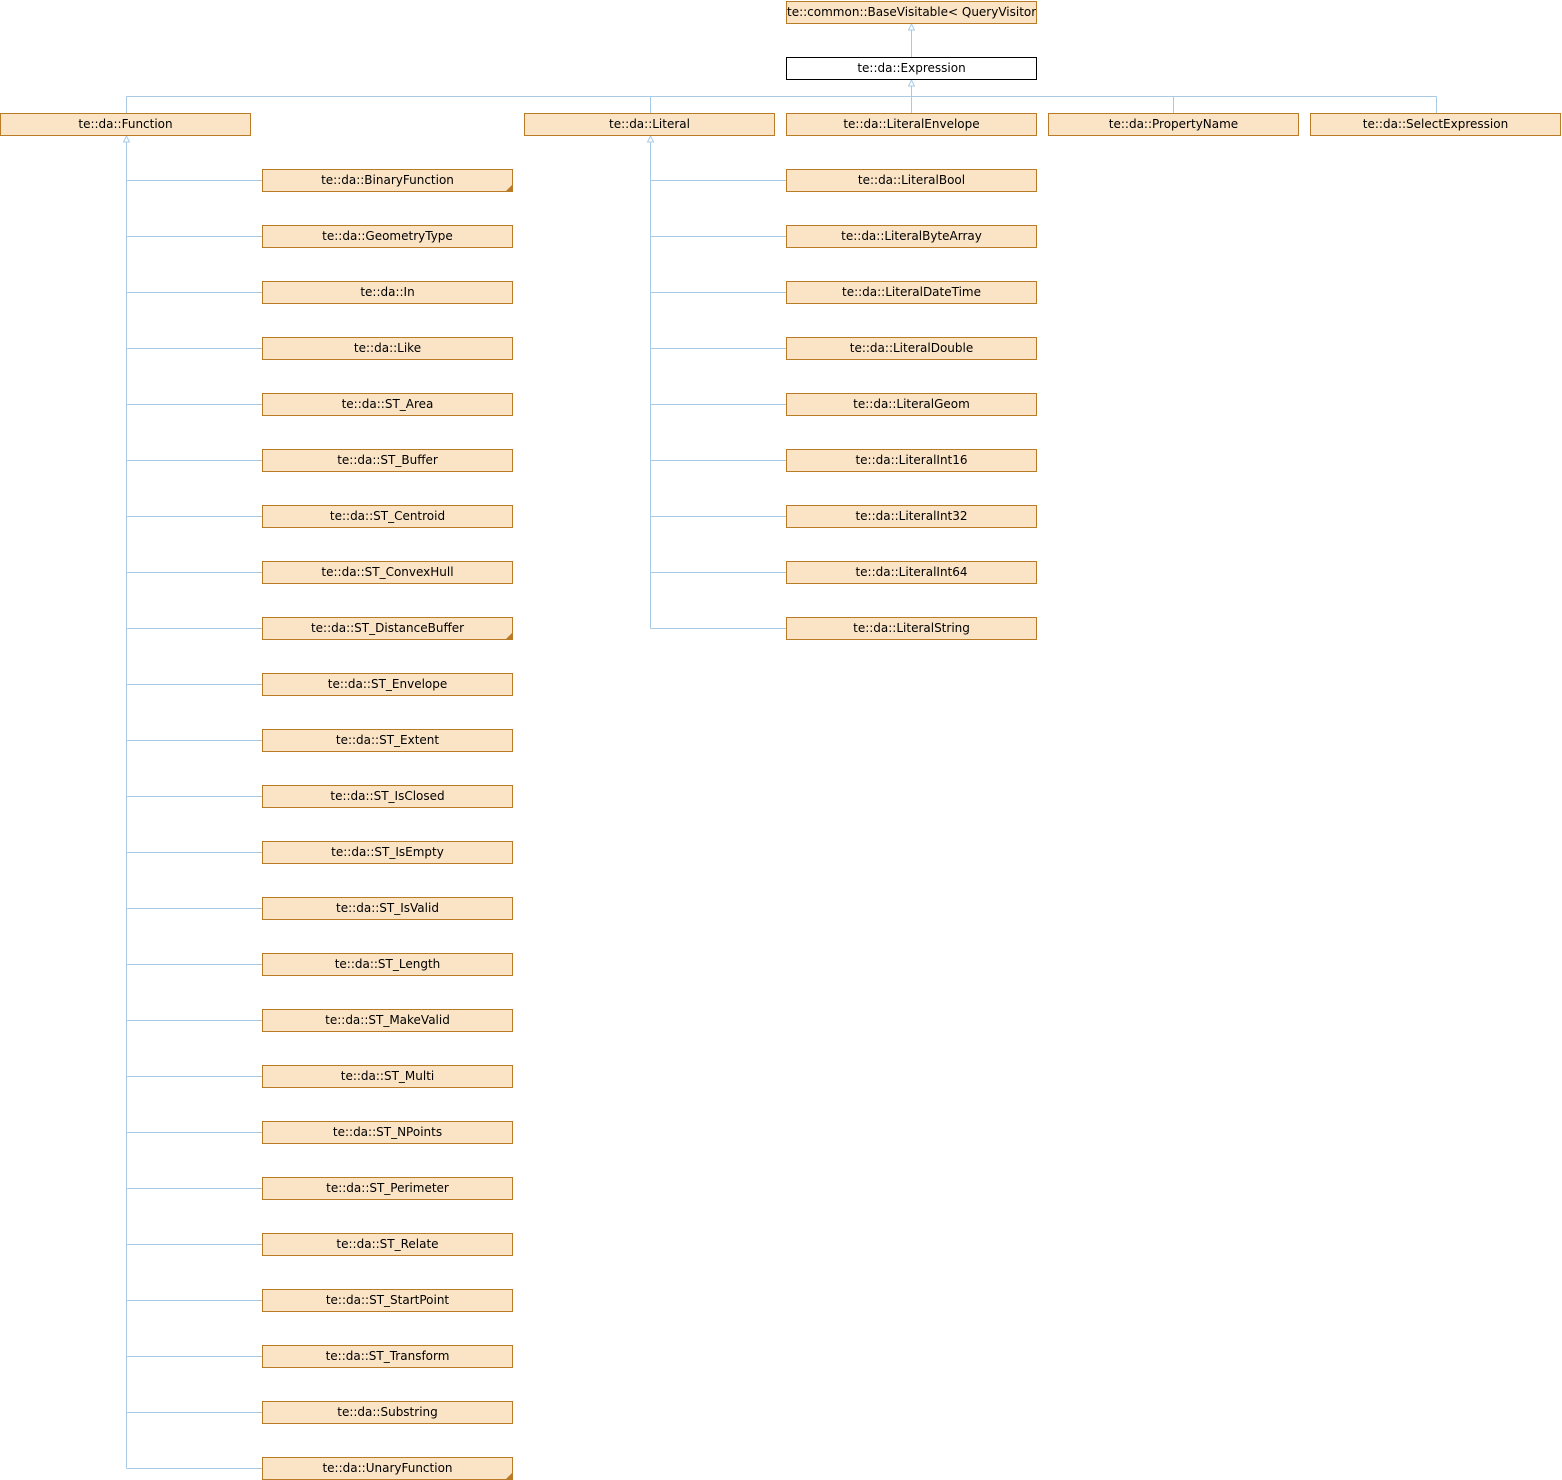  I want to click on node-literalint16: te::da::LiteralInt16, so click(911, 460).